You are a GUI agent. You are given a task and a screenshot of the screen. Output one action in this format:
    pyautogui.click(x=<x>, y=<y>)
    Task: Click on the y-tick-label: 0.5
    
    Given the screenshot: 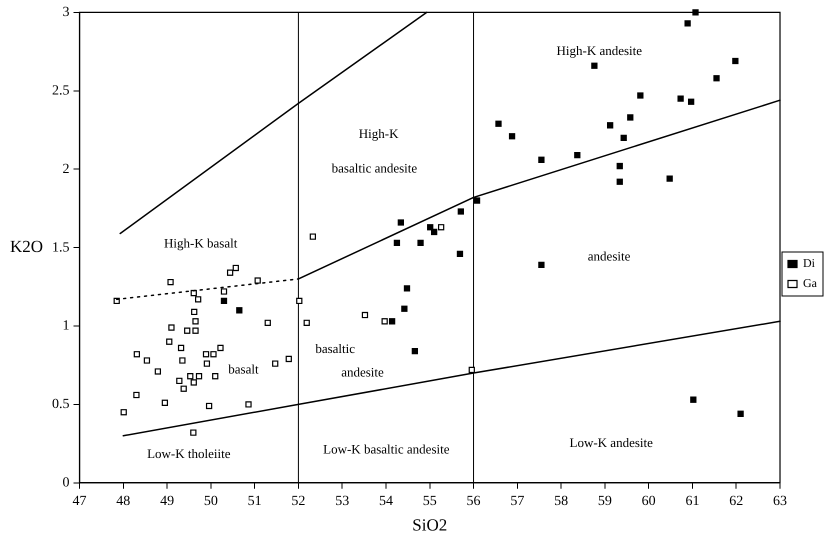 What is the action you would take?
    pyautogui.click(x=61, y=404)
    